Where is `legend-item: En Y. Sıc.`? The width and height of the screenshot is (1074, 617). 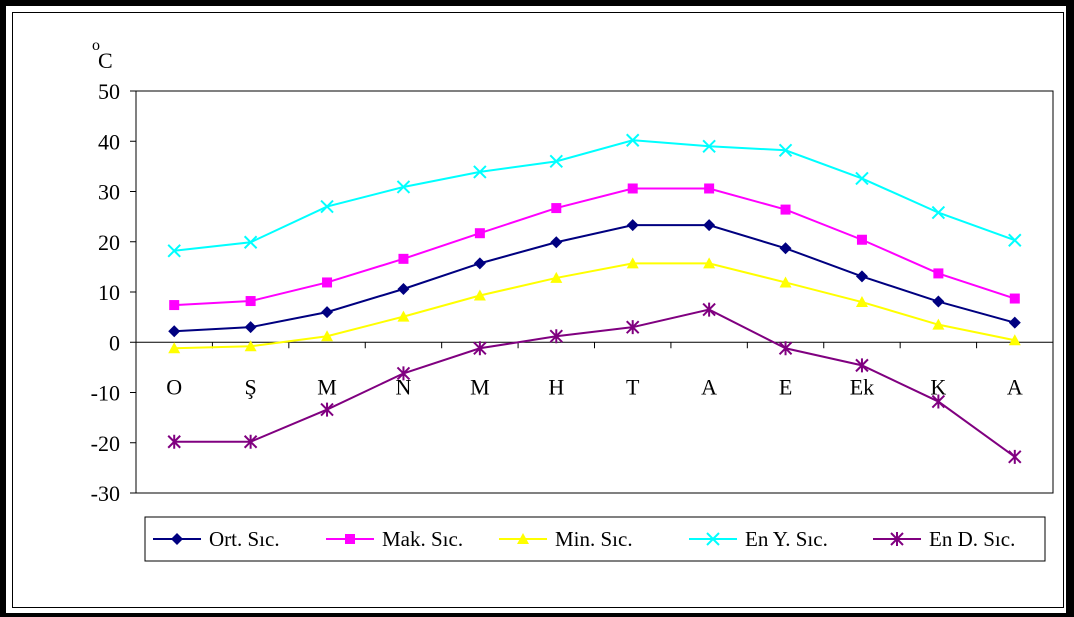
legend-item: En Y. Sıc. is located at coordinates (758, 539).